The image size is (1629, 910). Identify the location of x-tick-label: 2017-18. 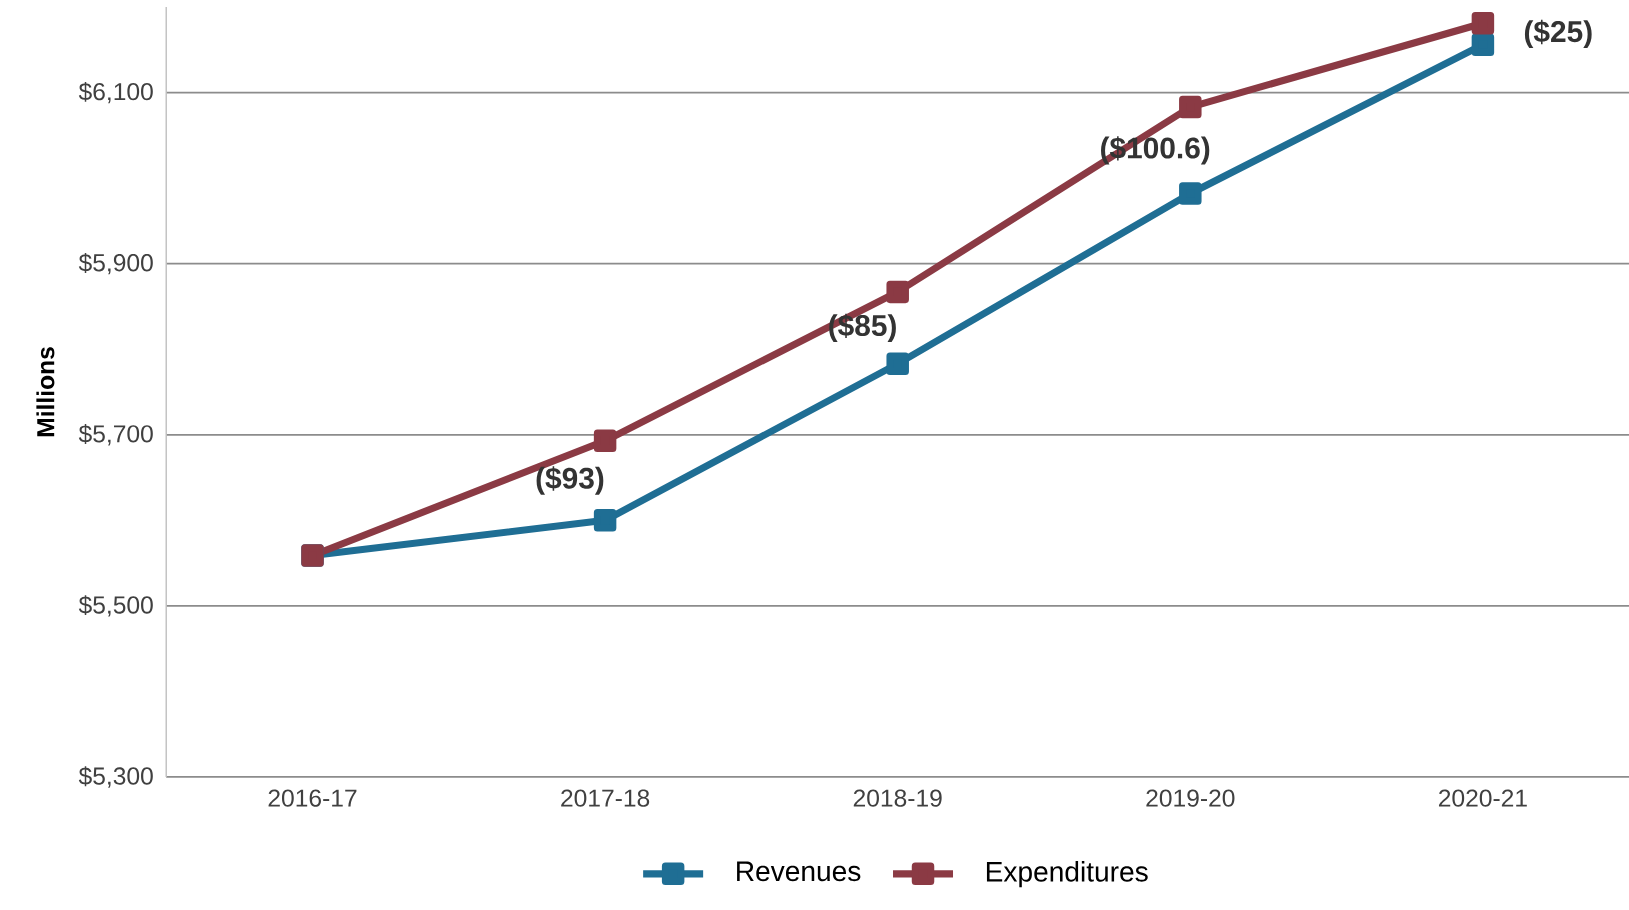
(605, 798).